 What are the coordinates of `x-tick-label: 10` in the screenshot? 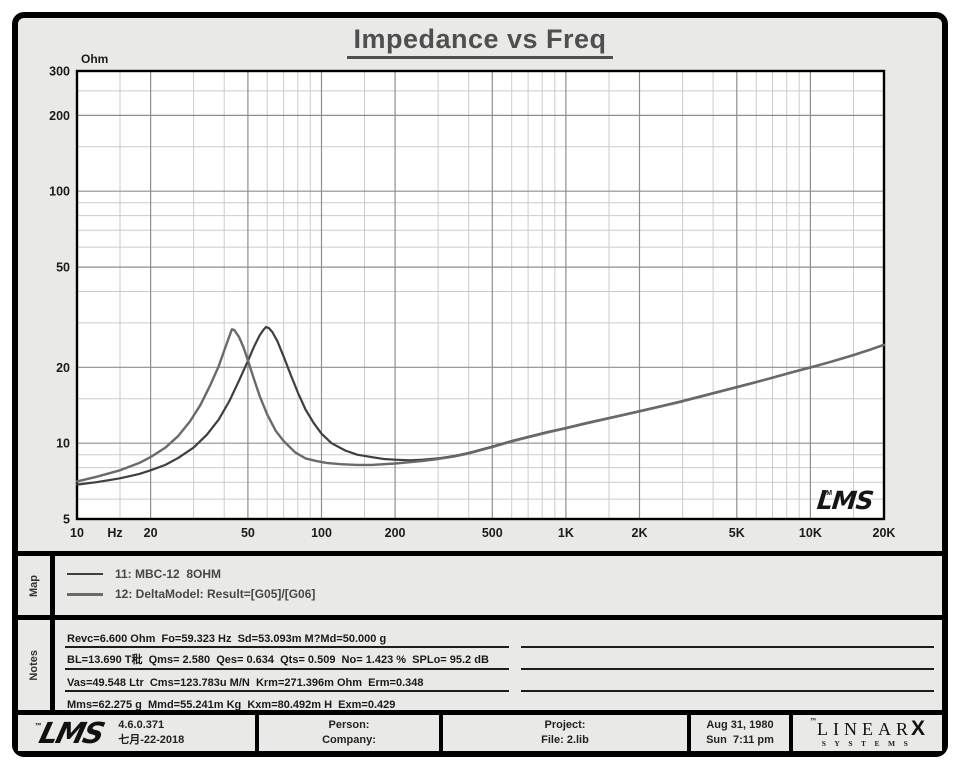 It's located at (77, 533).